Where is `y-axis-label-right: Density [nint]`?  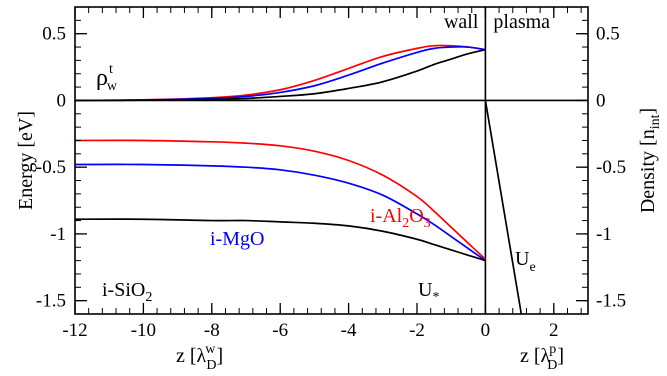
y-axis-label-right: Density [nint] is located at coordinates (650, 160).